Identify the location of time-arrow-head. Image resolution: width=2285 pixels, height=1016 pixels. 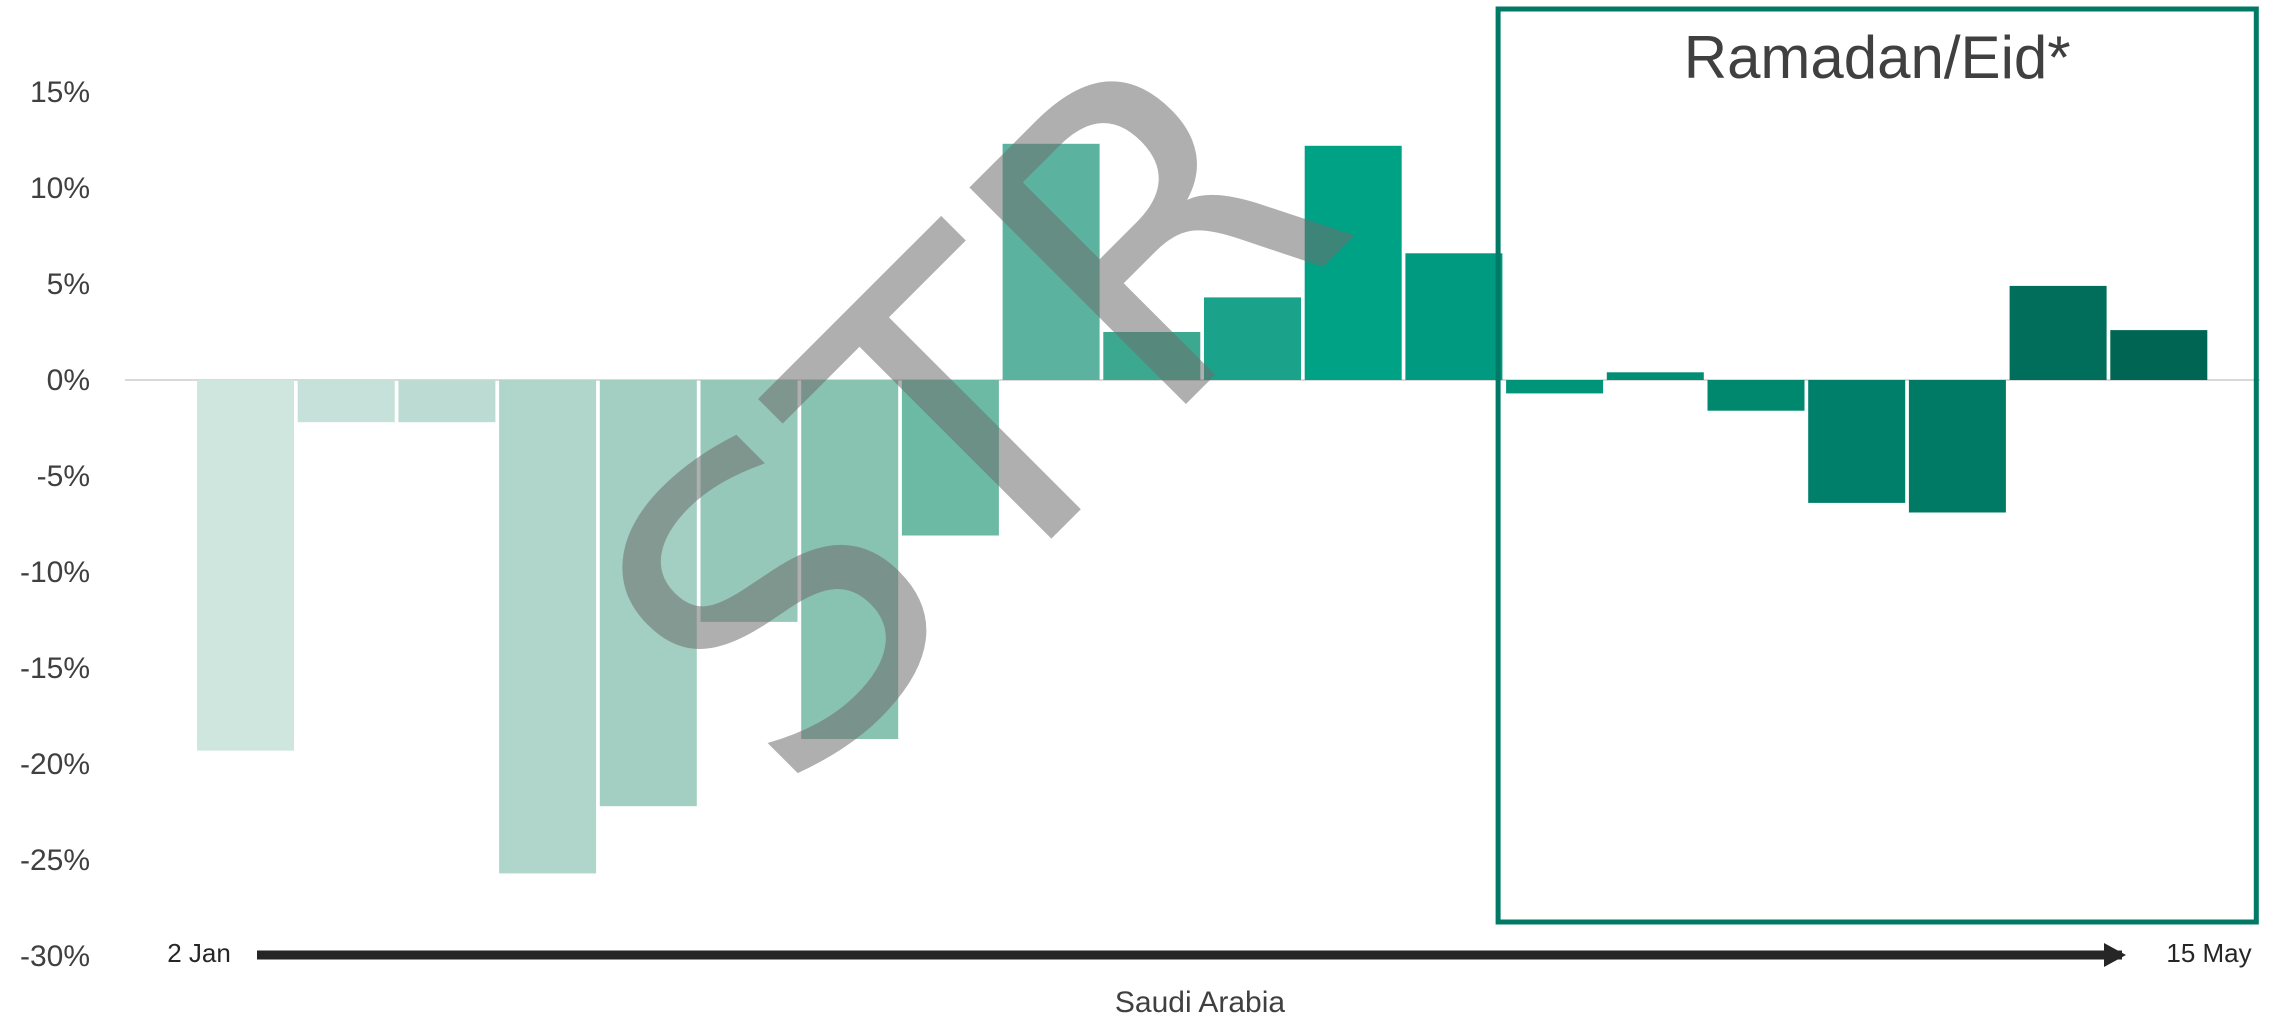
(2115, 955).